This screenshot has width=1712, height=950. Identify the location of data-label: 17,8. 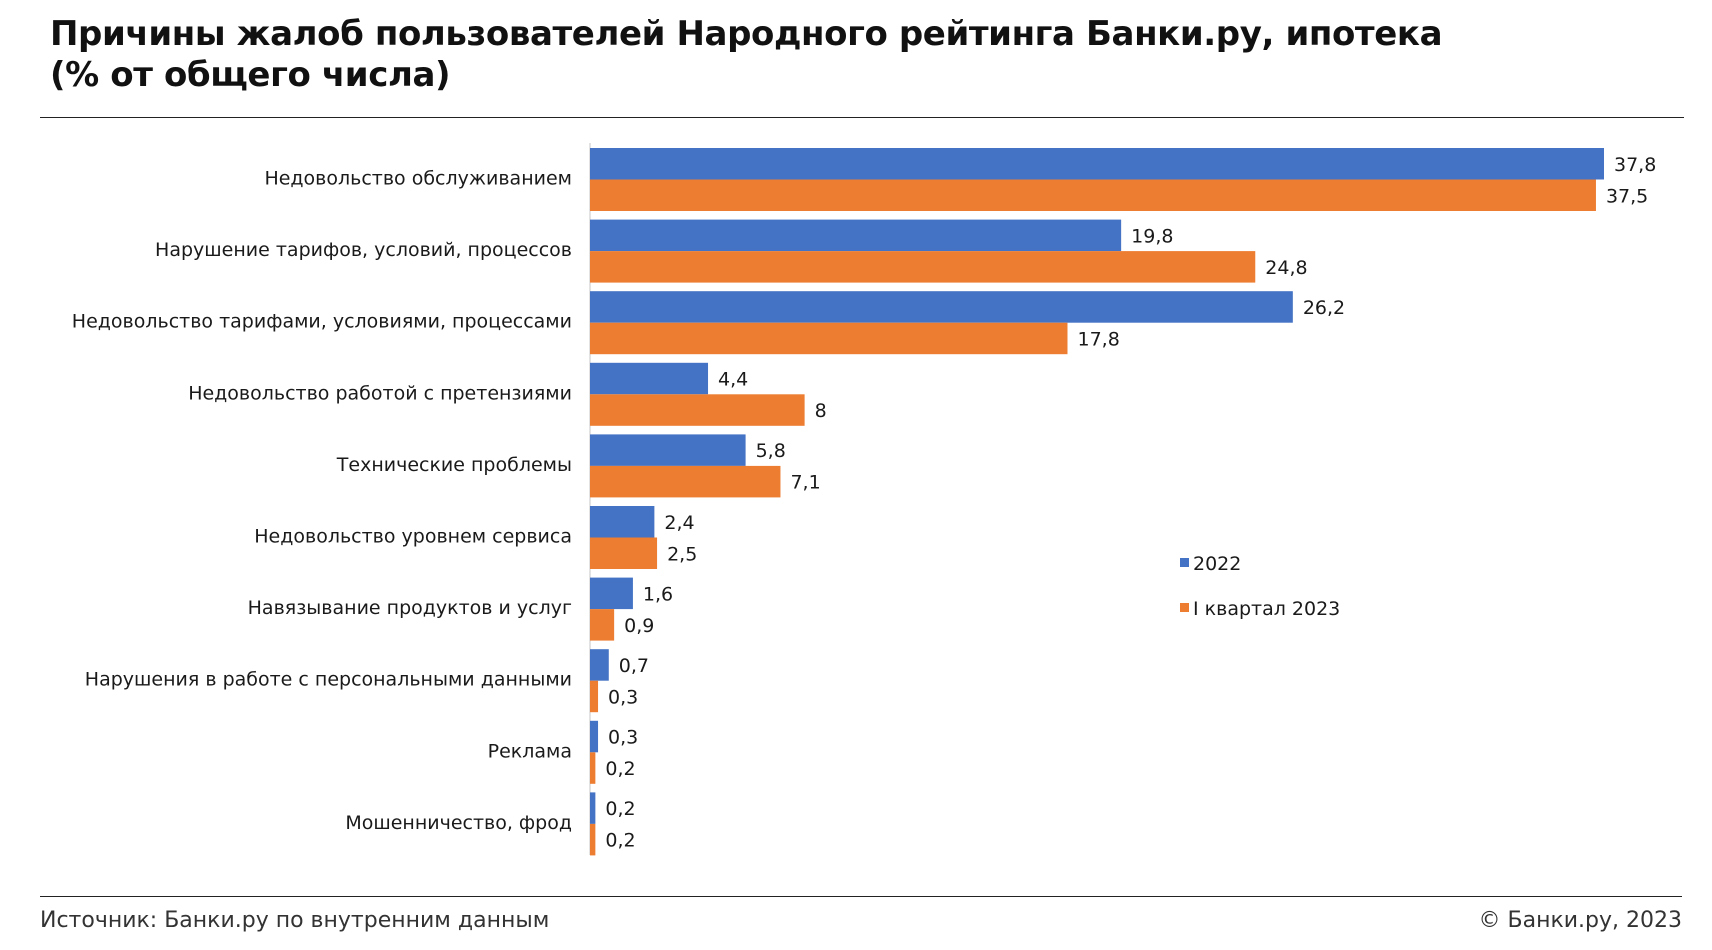
(1098, 339).